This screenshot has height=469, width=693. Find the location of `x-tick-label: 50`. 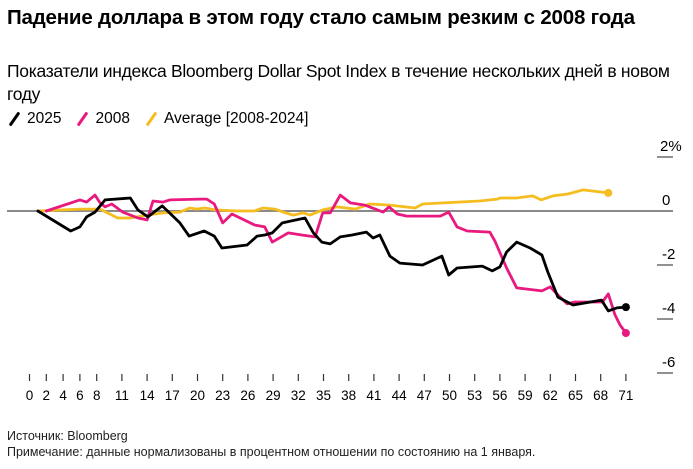

x-tick-label: 50 is located at coordinates (449, 395).